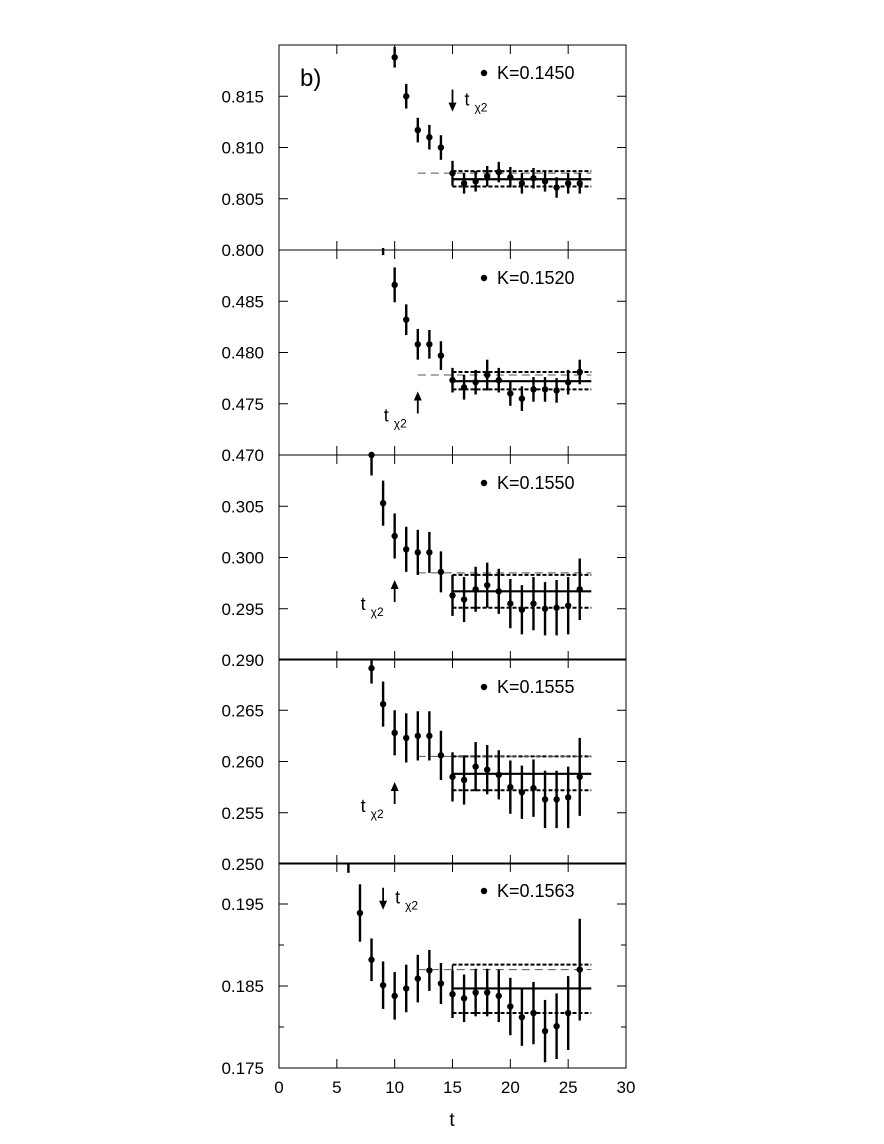  What do you see at coordinates (536, 891) in the screenshot?
I see `legend-label: K=0.1563` at bounding box center [536, 891].